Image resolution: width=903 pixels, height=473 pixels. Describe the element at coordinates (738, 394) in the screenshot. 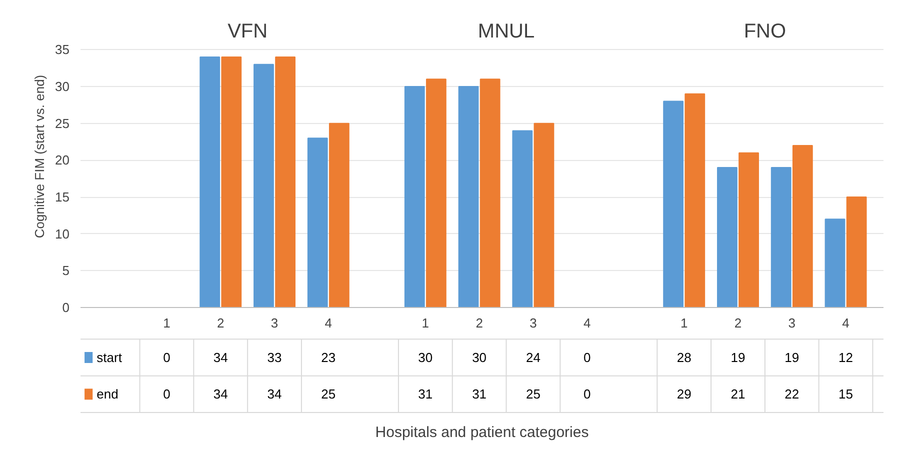

I see `data-label: 21` at that location.